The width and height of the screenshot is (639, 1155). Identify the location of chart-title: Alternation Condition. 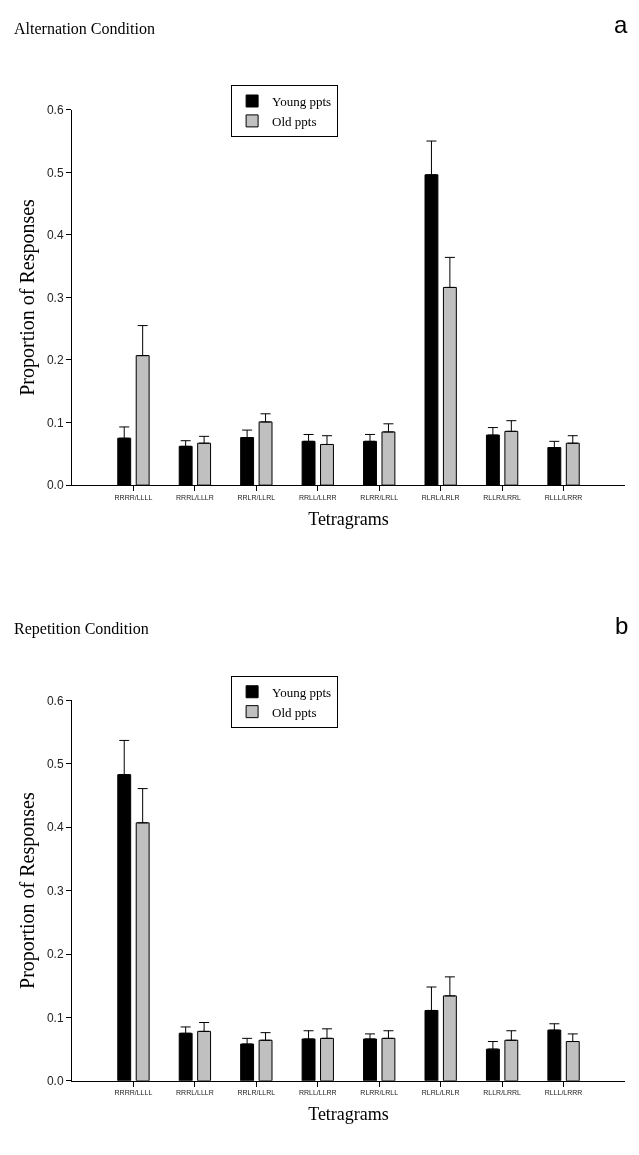
(84, 28).